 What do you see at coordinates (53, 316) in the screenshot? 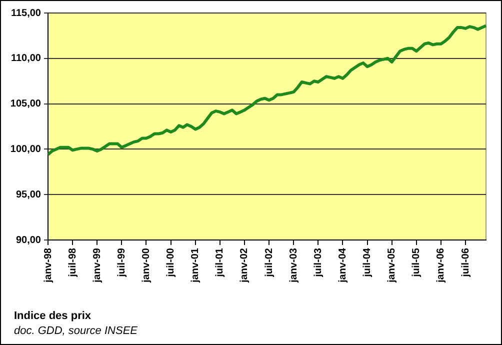
I see `text: Indice des prix` at bounding box center [53, 316].